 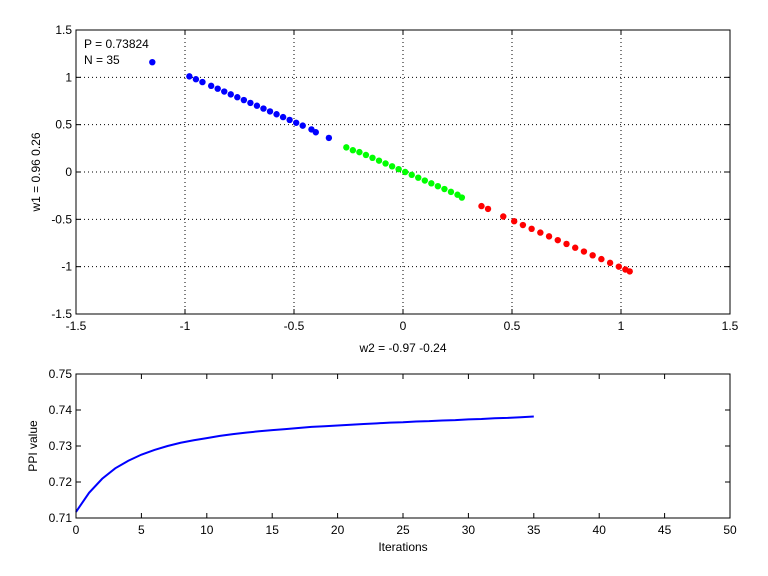 I want to click on scatter-y-tick-label: -1.5, so click(x=61, y=314).